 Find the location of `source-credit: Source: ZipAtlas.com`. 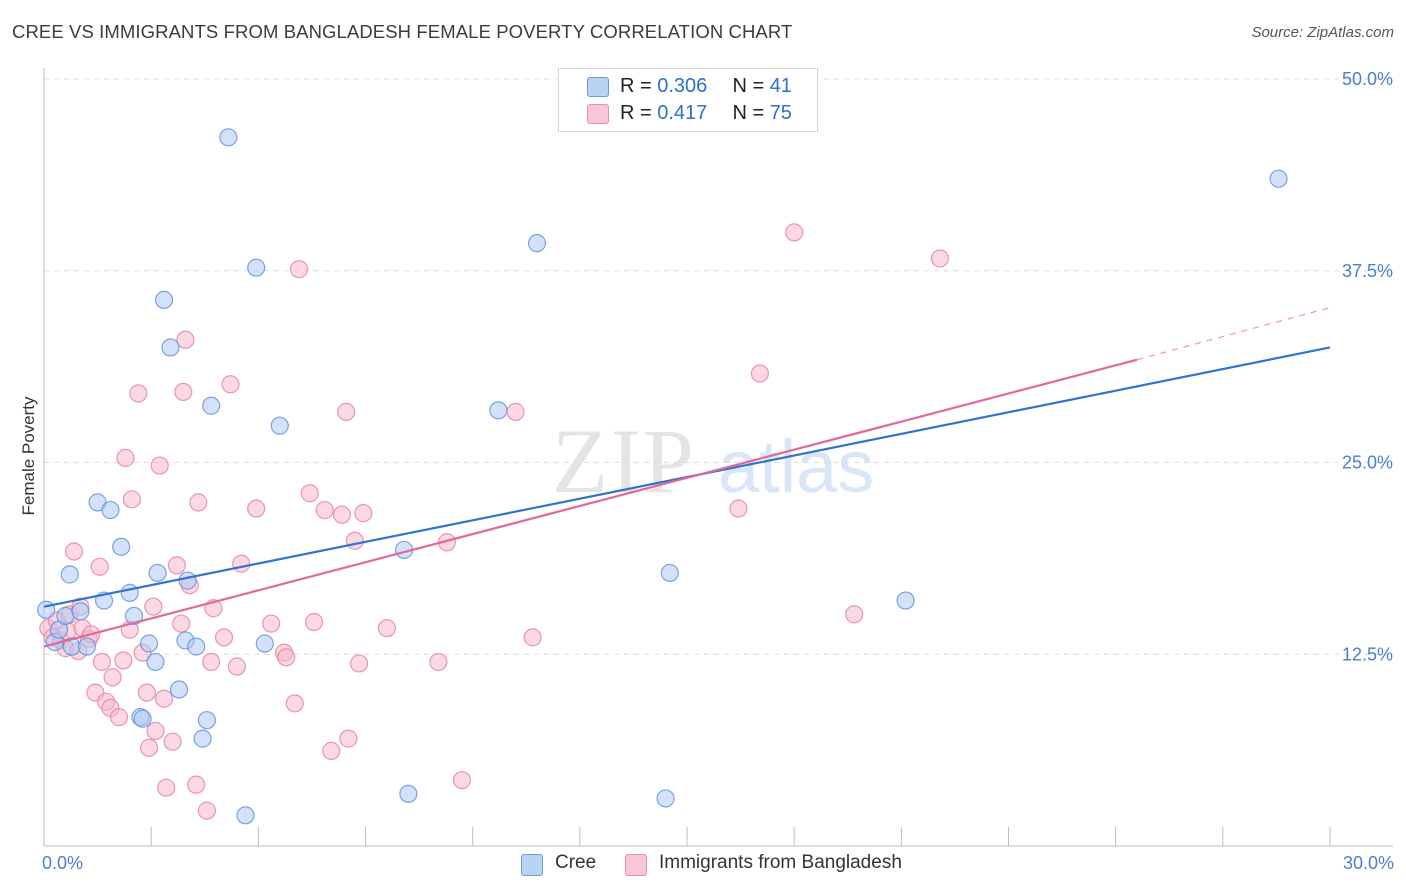

source-credit: Source: ZipAtlas.com is located at coordinates (1322, 32).